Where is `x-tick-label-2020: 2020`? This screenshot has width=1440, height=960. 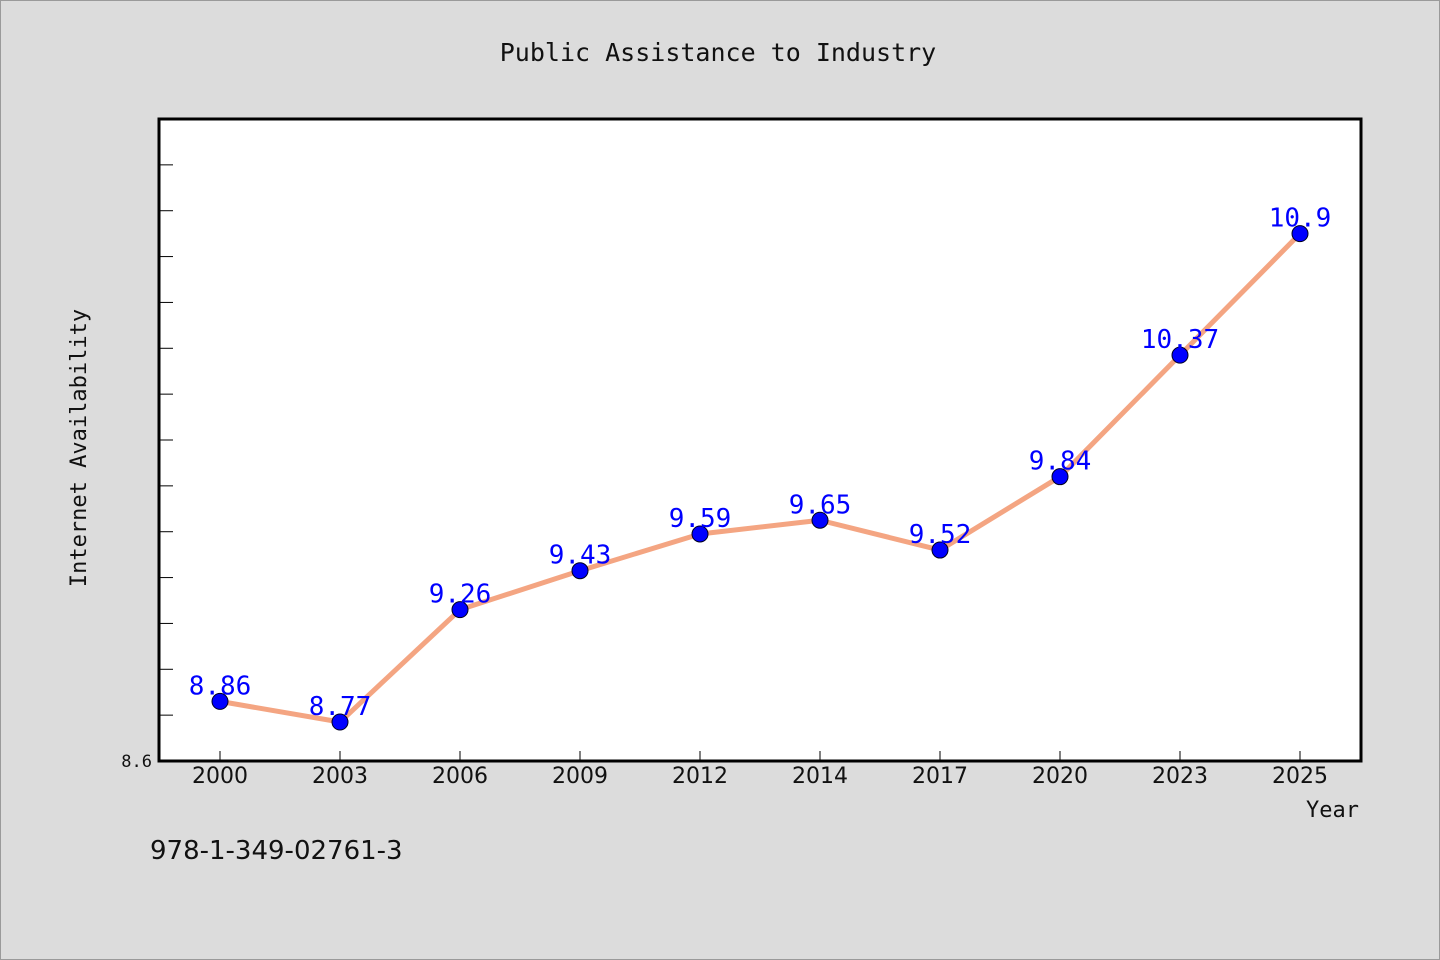 x-tick-label-2020: 2020 is located at coordinates (1060, 776).